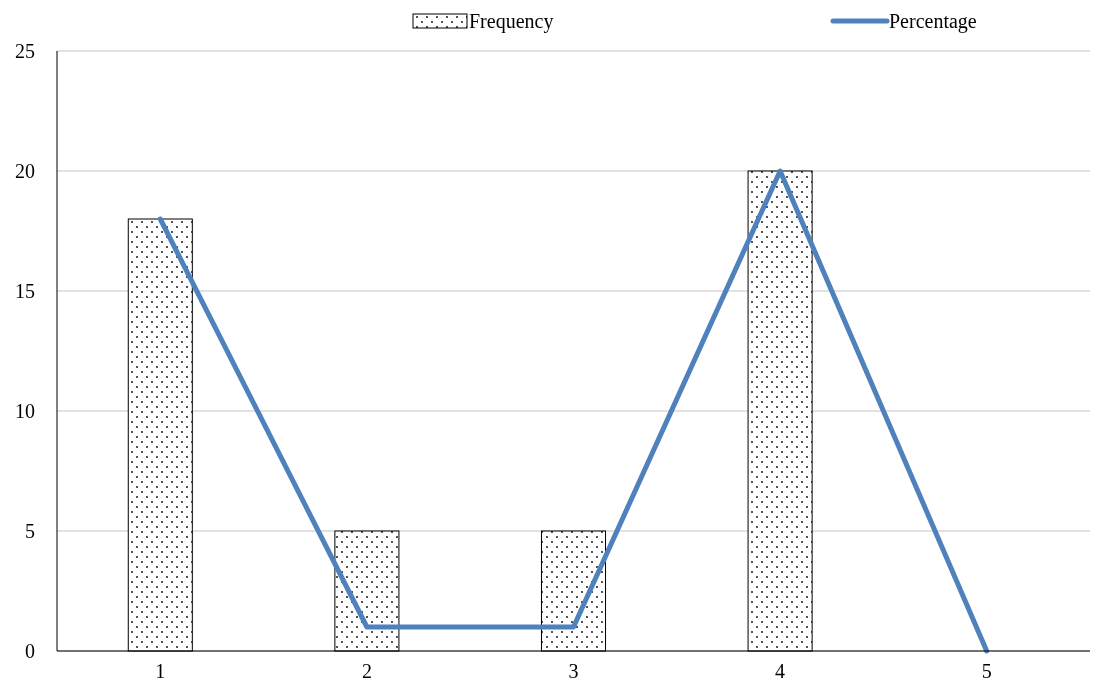  I want to click on y-tick-label: 0, so click(30, 651).